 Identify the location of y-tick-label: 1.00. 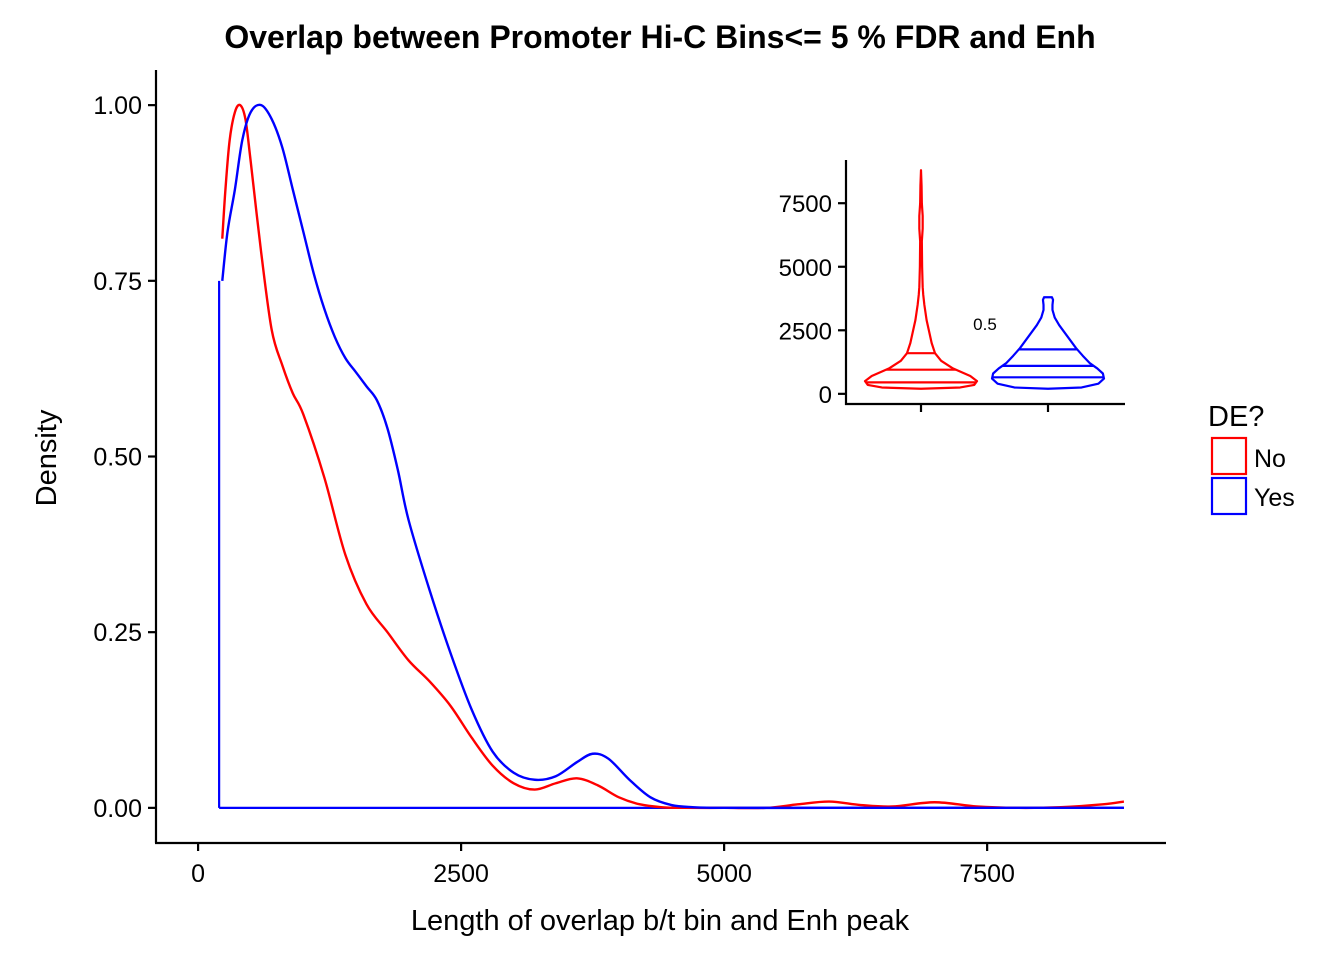
(117, 106).